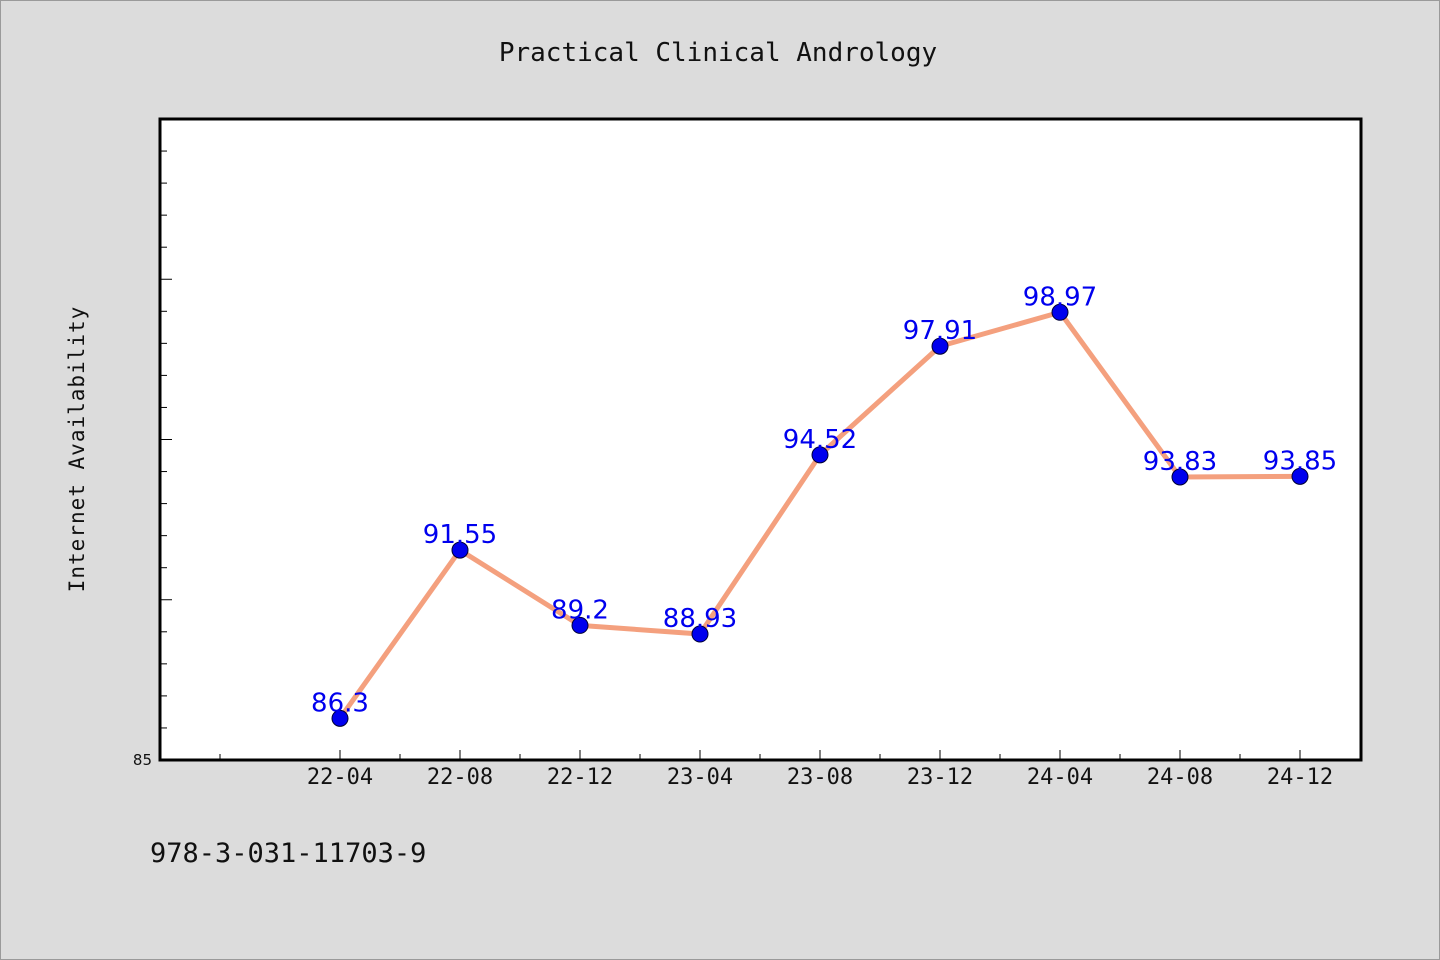 This screenshot has width=1440, height=960. What do you see at coordinates (820, 777) in the screenshot?
I see `x-tick-label: 23-08` at bounding box center [820, 777].